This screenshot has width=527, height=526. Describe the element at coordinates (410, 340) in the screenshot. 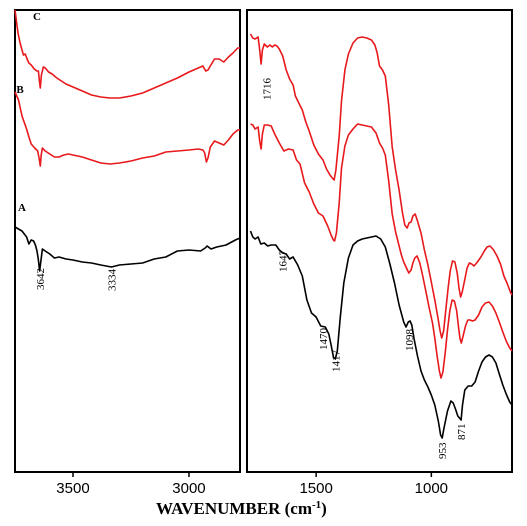

I see `annotation-1098: 1098` at that location.